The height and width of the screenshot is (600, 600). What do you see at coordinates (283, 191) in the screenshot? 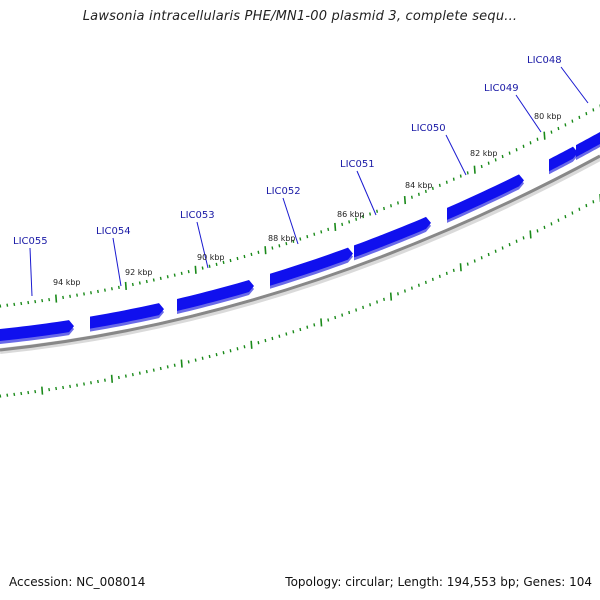
I see `gene-label-lic052: LIC052` at bounding box center [283, 191].